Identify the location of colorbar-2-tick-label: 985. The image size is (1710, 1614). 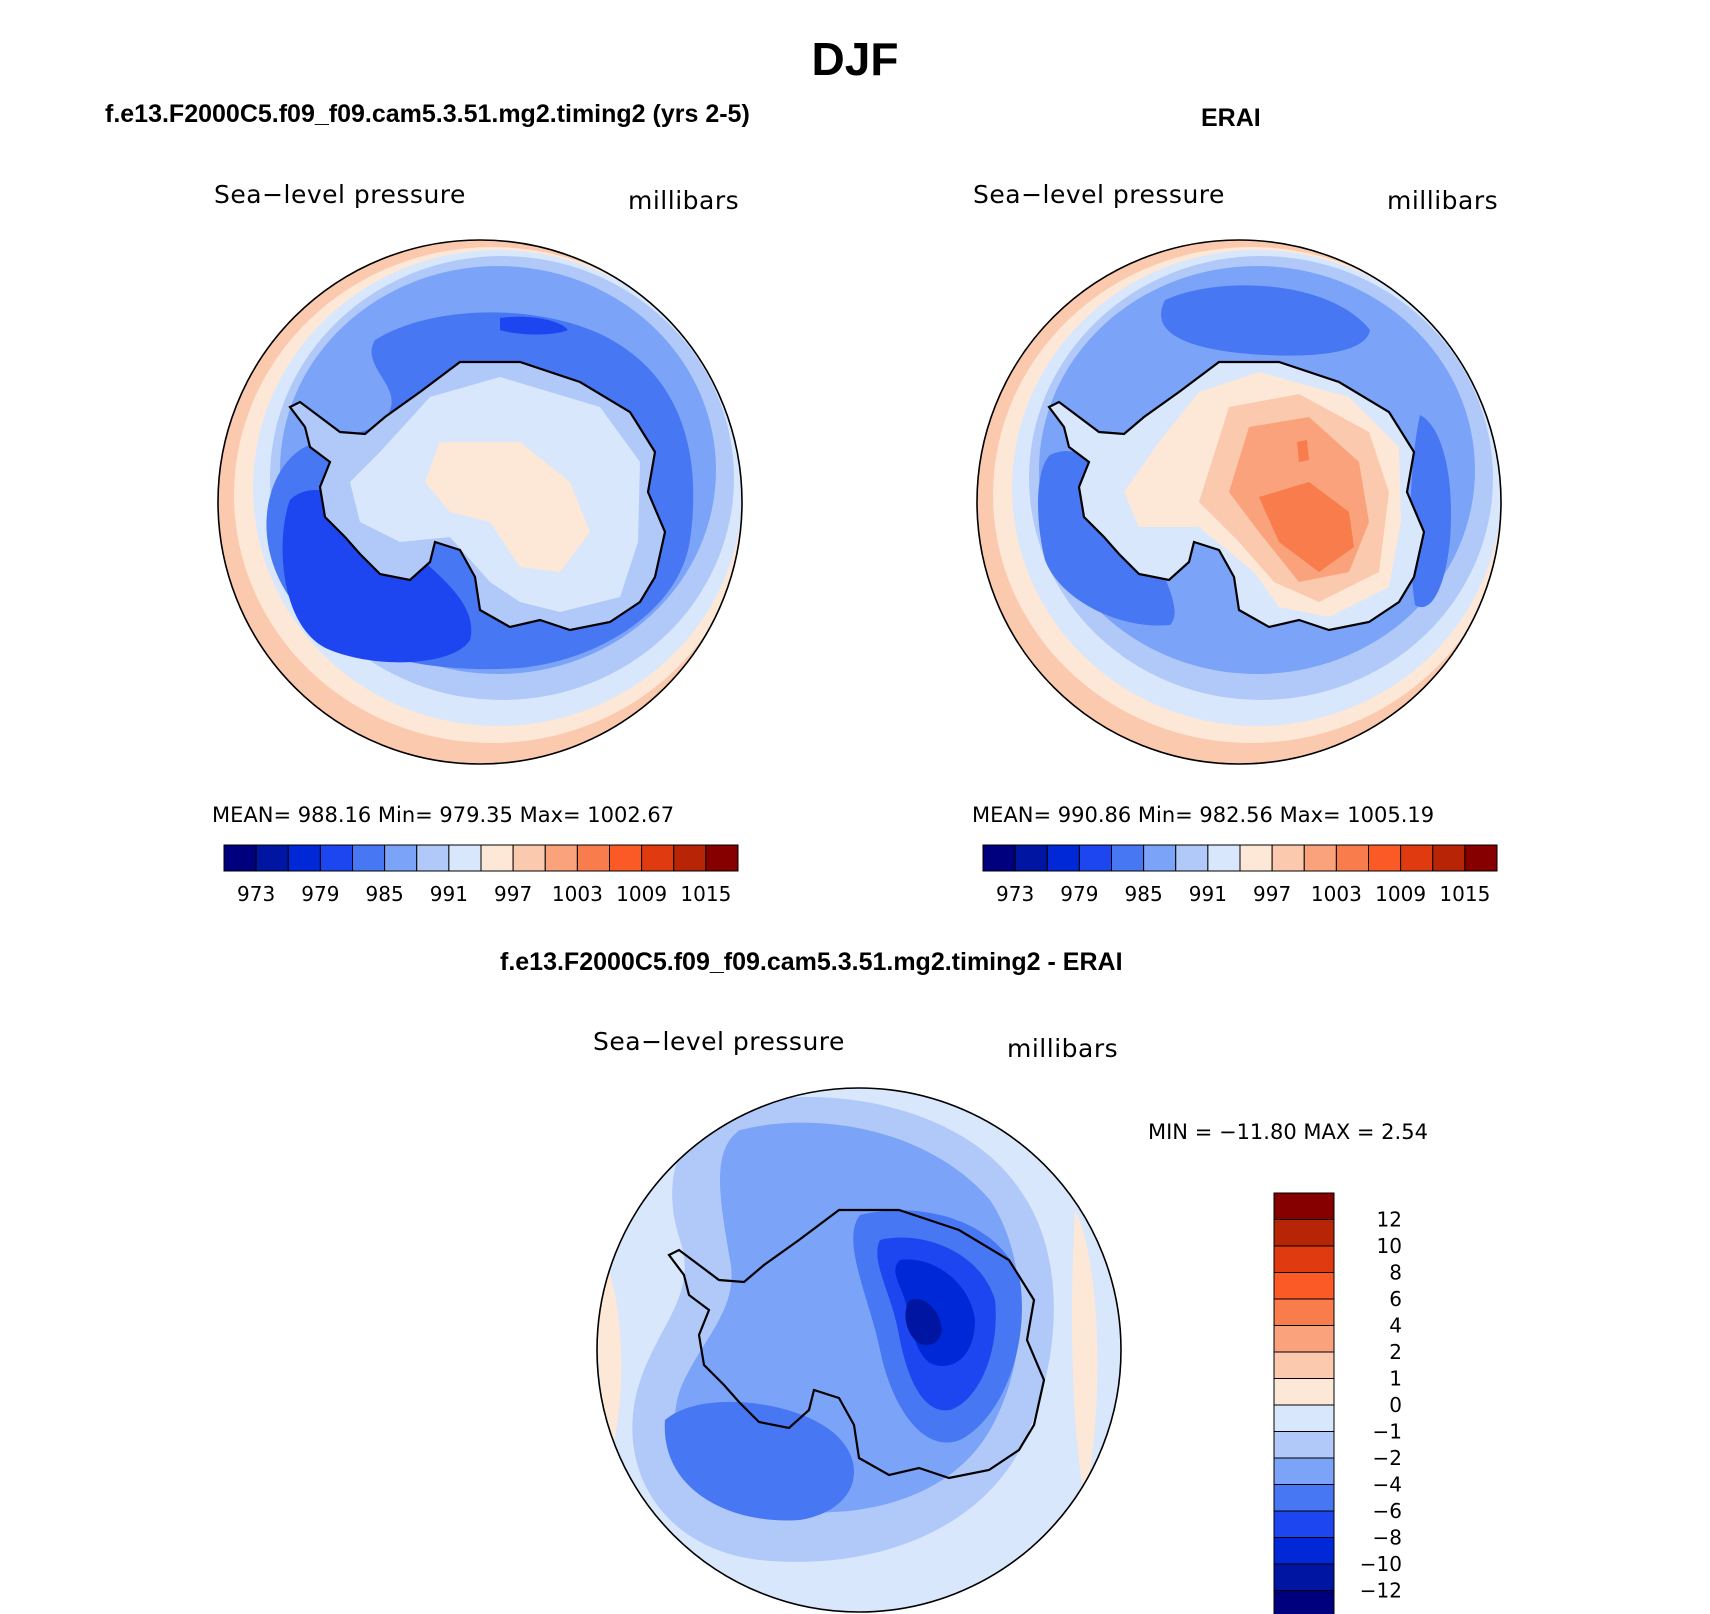
(1144, 894).